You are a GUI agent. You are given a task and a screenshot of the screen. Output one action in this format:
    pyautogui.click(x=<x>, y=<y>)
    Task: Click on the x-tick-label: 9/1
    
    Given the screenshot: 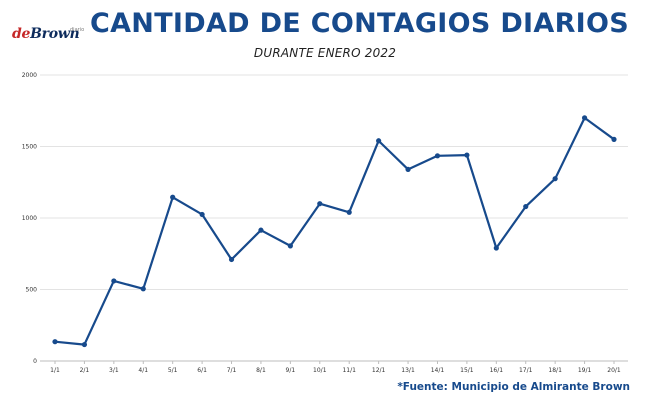 What is the action you would take?
    pyautogui.click(x=291, y=370)
    